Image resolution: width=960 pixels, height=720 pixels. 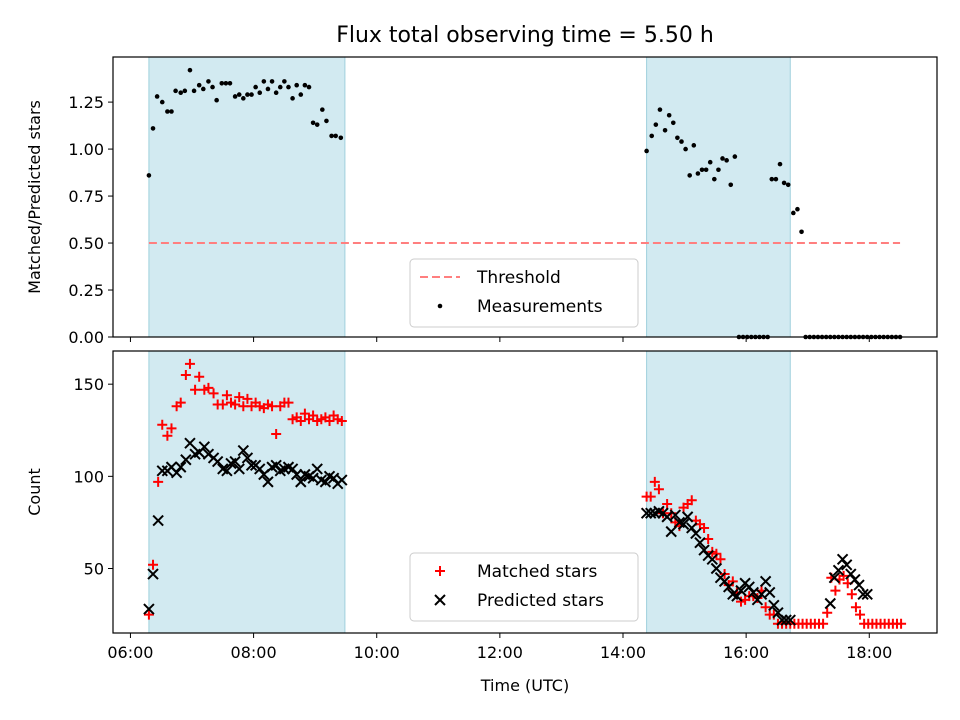 What do you see at coordinates (88, 476) in the screenshot?
I see `bottom-y-tick-label: 100` at bounding box center [88, 476].